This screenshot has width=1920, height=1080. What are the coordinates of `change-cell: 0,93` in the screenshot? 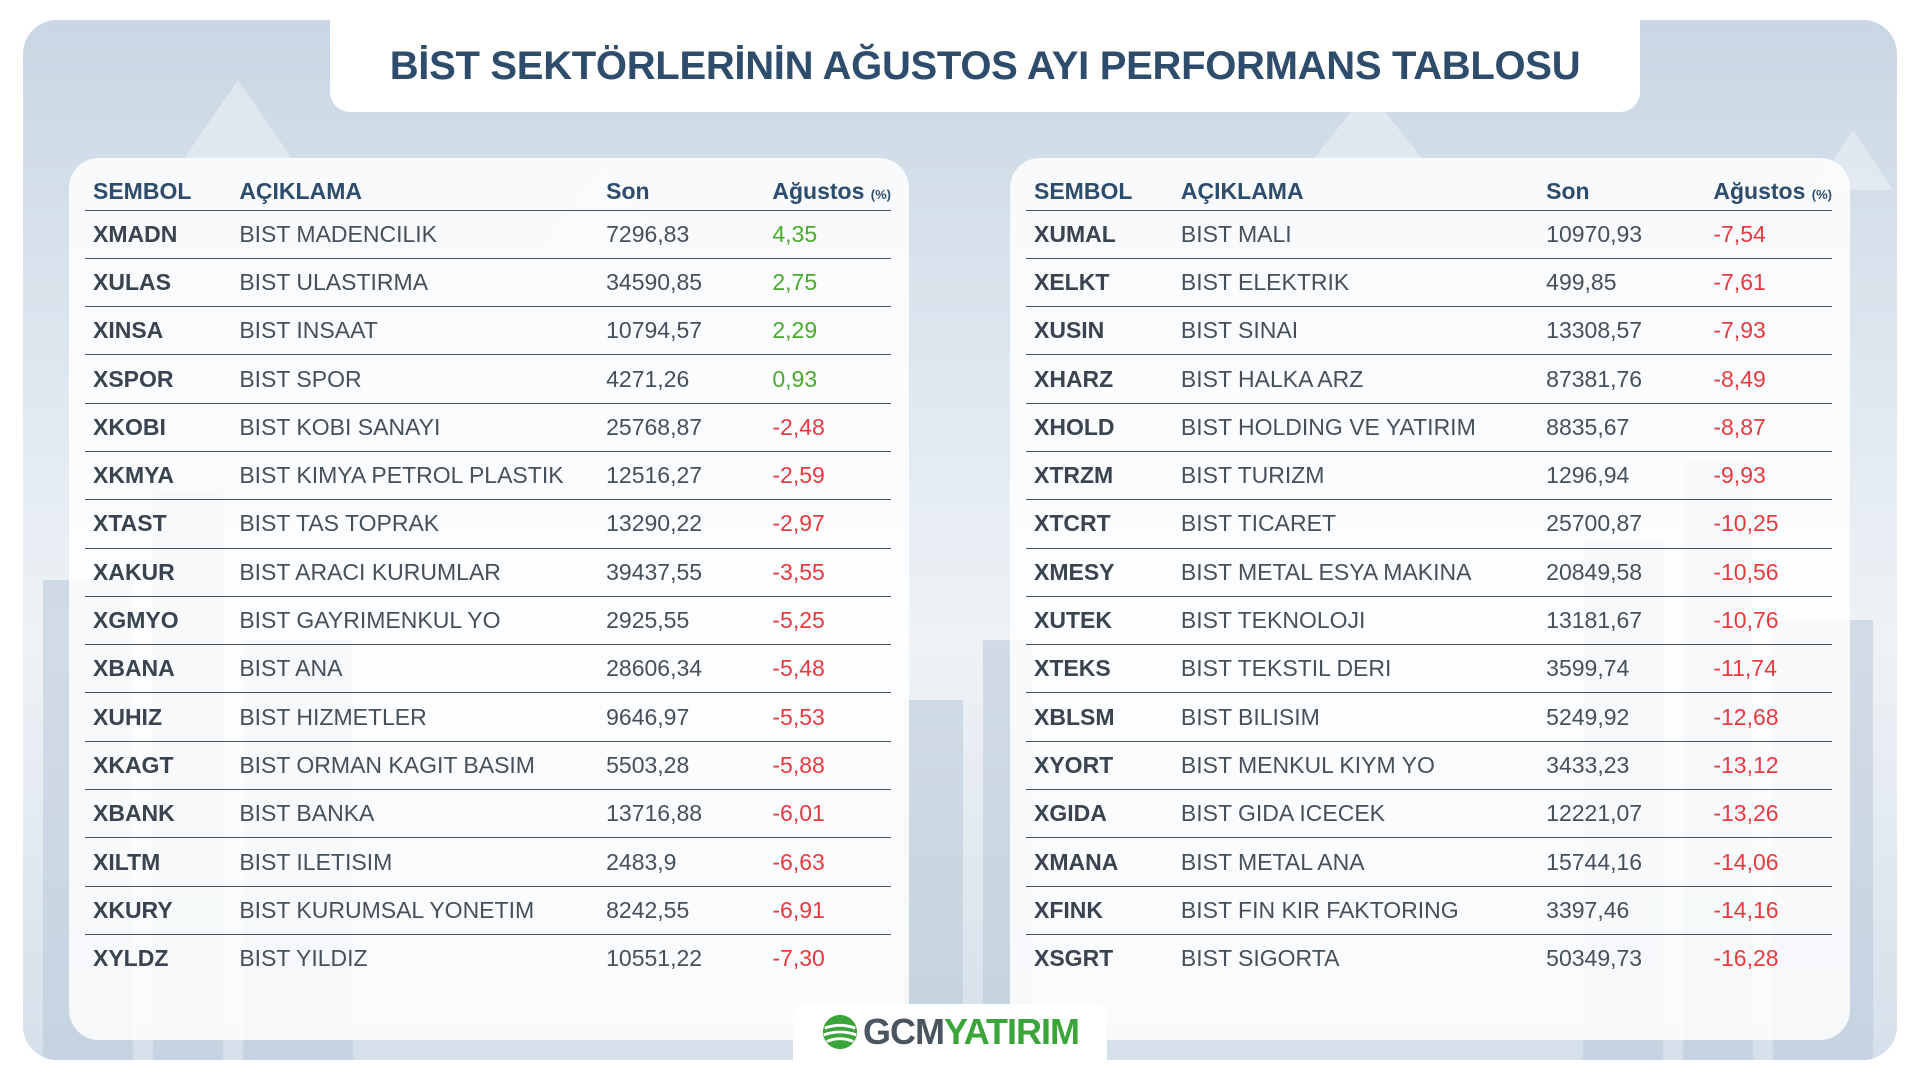 It's located at (827, 379).